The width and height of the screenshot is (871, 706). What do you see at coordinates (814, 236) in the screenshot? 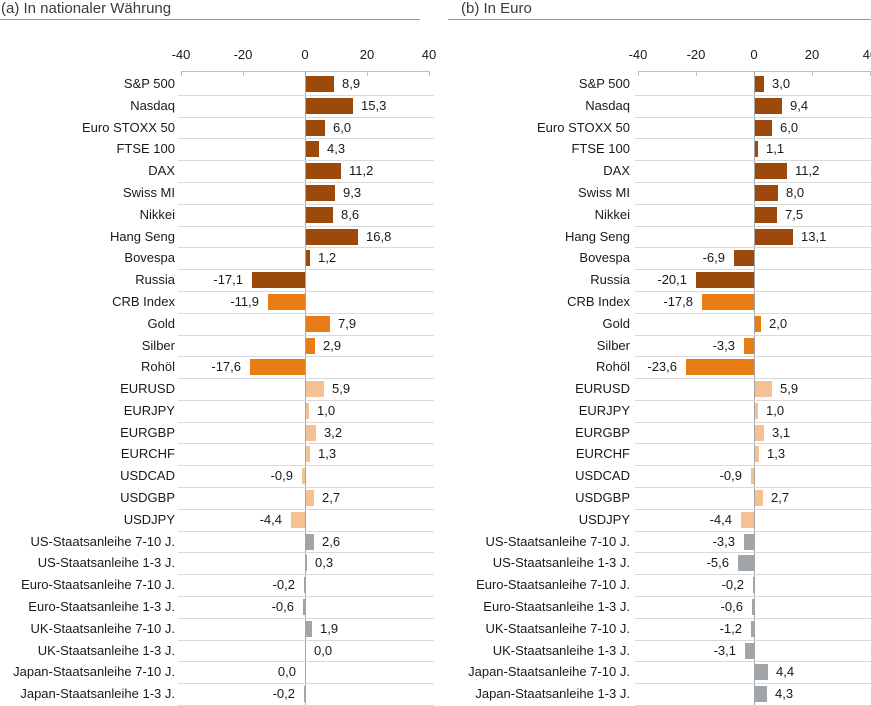
I see `value-label: 13,1` at bounding box center [814, 236].